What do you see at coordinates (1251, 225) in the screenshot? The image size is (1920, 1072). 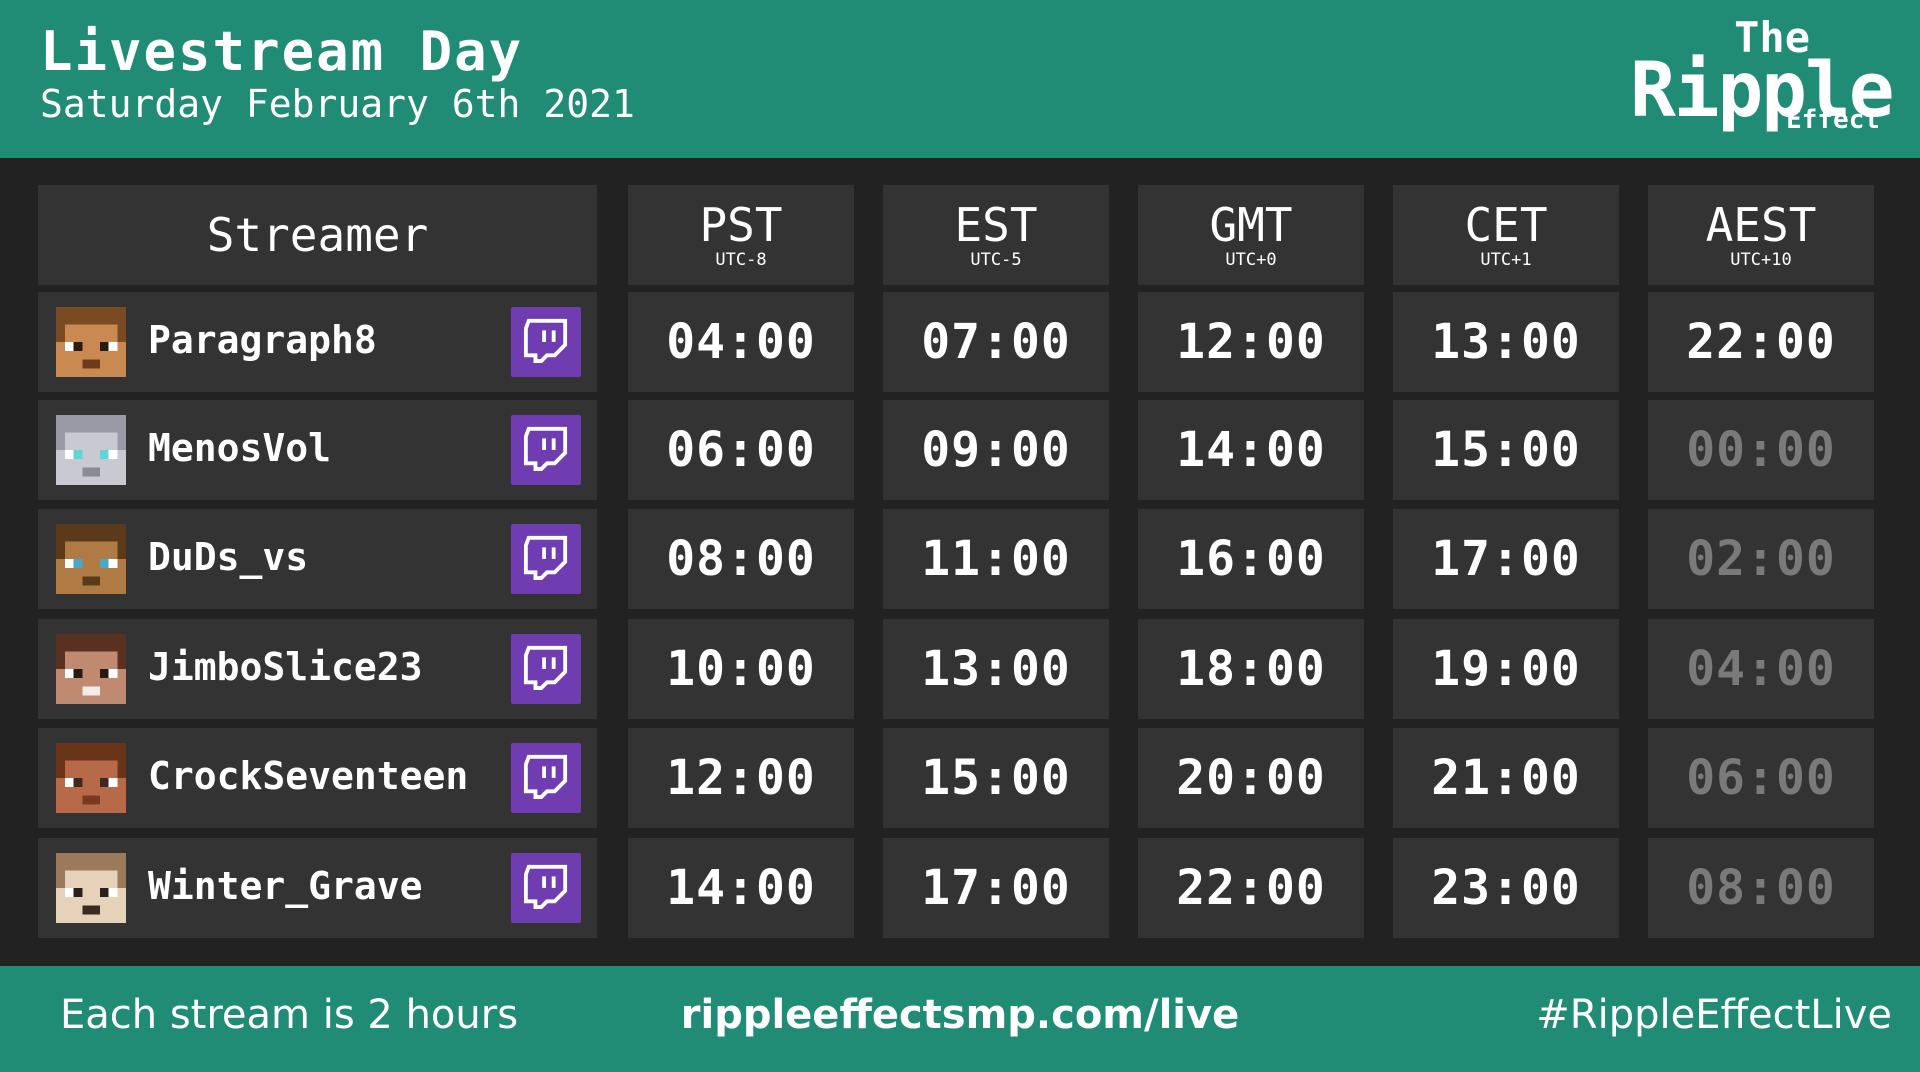 I see `timezone-name: GMT` at bounding box center [1251, 225].